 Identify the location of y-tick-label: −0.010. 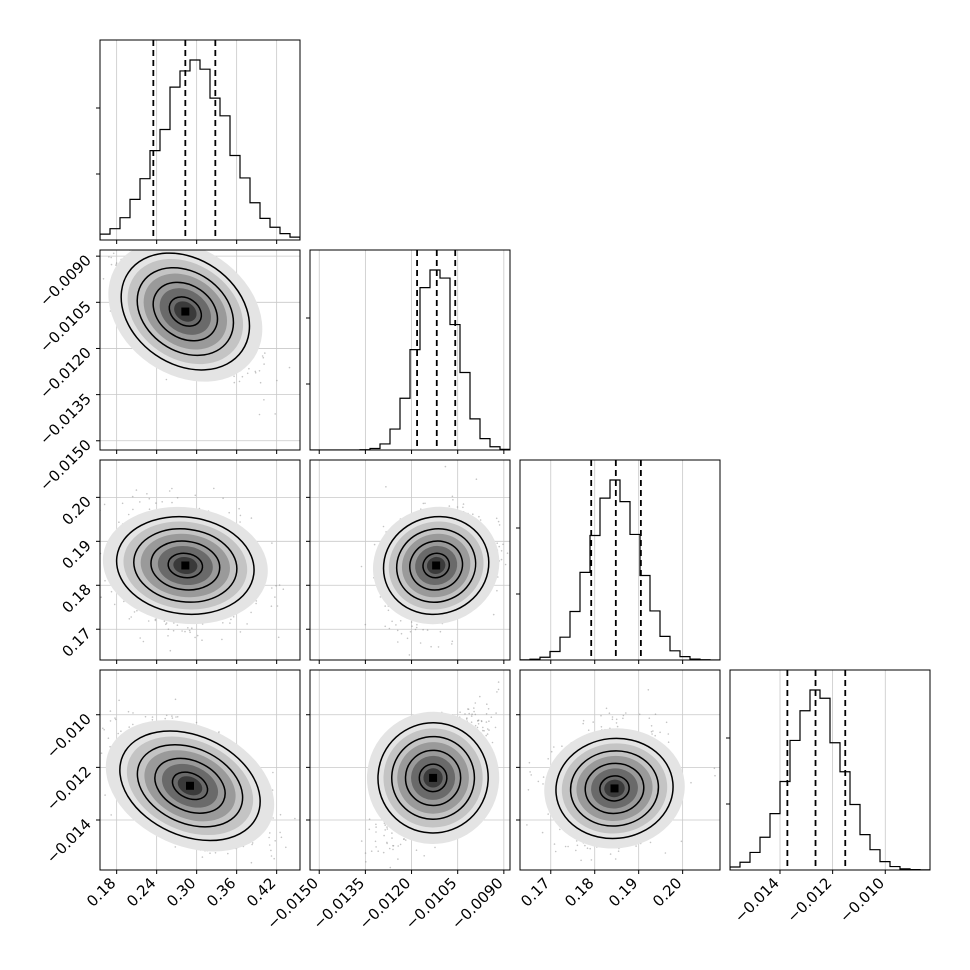
(69, 736).